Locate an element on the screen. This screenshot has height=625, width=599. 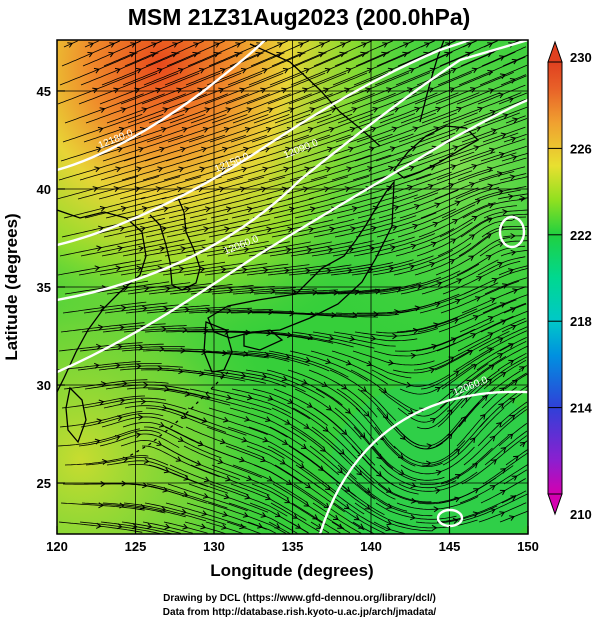
x-tick-label: 145 is located at coordinates (450, 546).